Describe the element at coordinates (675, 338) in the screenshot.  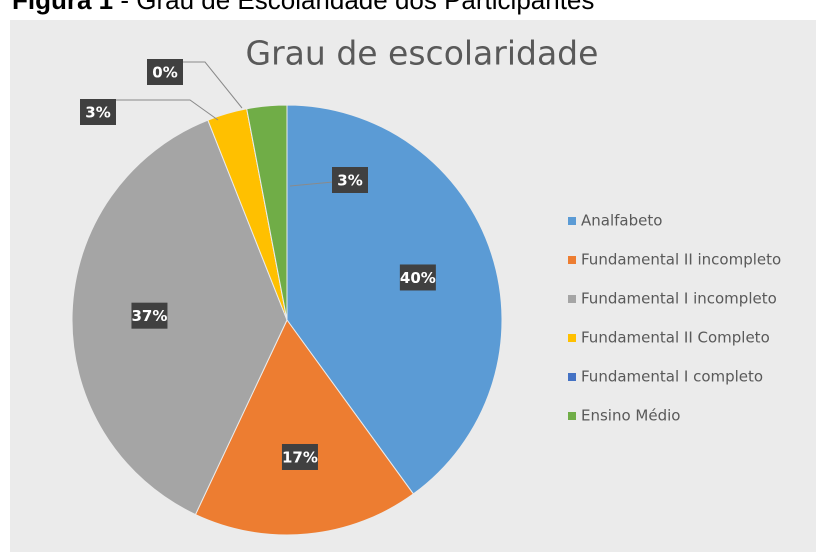
I see `legend-label: Fundamental II Completo` at that location.